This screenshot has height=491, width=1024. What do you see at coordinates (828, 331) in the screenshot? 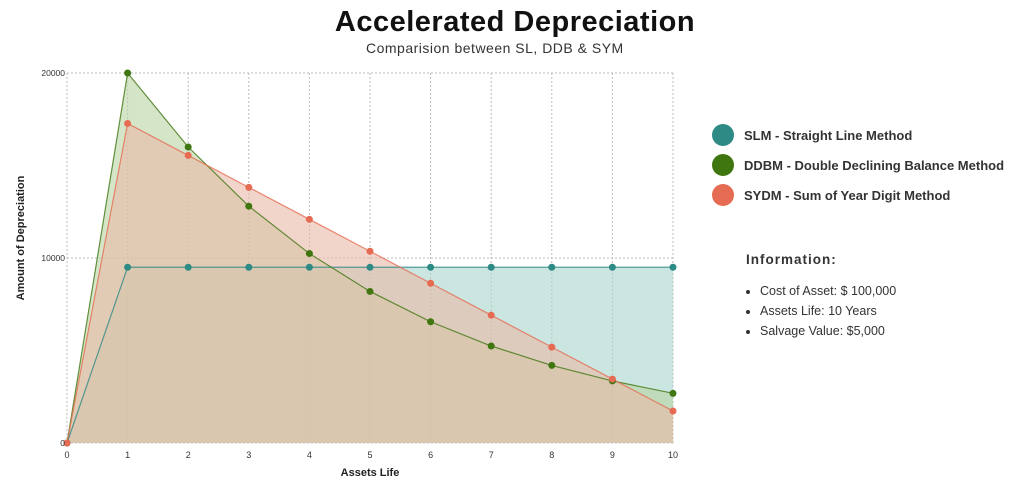
I see `info-item: Salvage Value: $5,000` at bounding box center [828, 331].